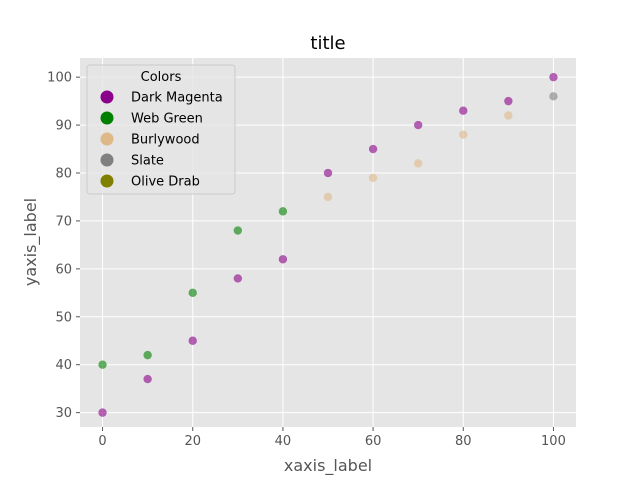  What do you see at coordinates (328, 466) in the screenshot?
I see `x-axis-label: xaxis_label` at bounding box center [328, 466].